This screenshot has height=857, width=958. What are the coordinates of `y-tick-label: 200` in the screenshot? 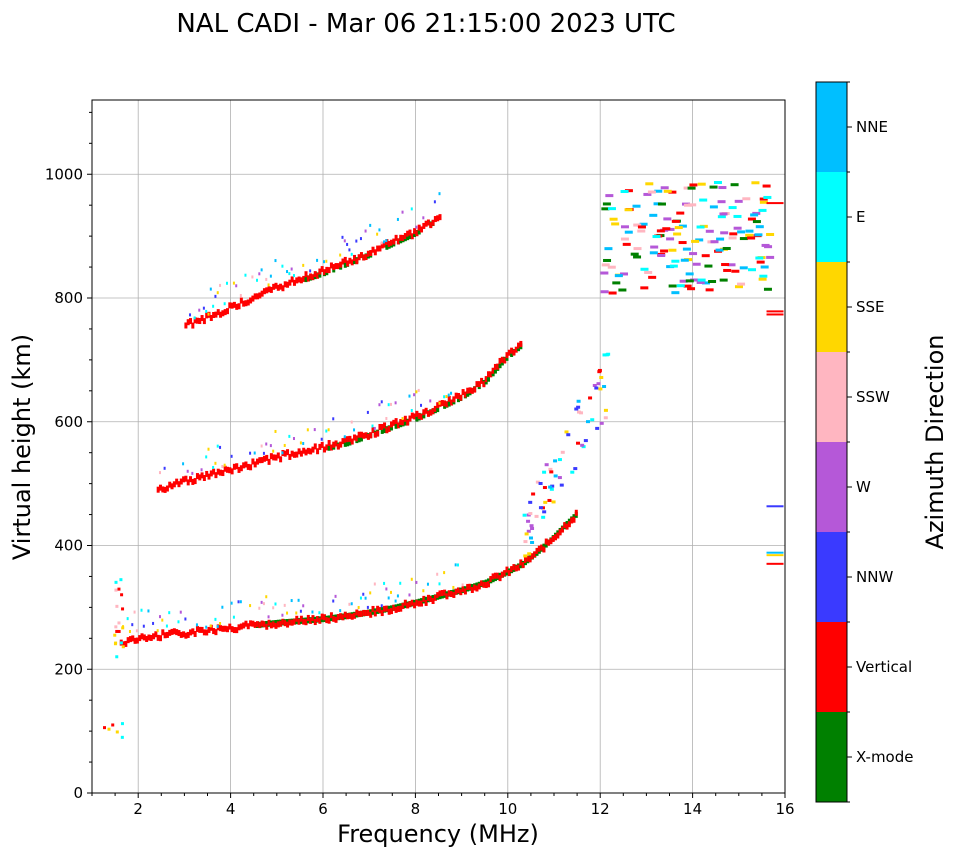 It's located at (68, 669).